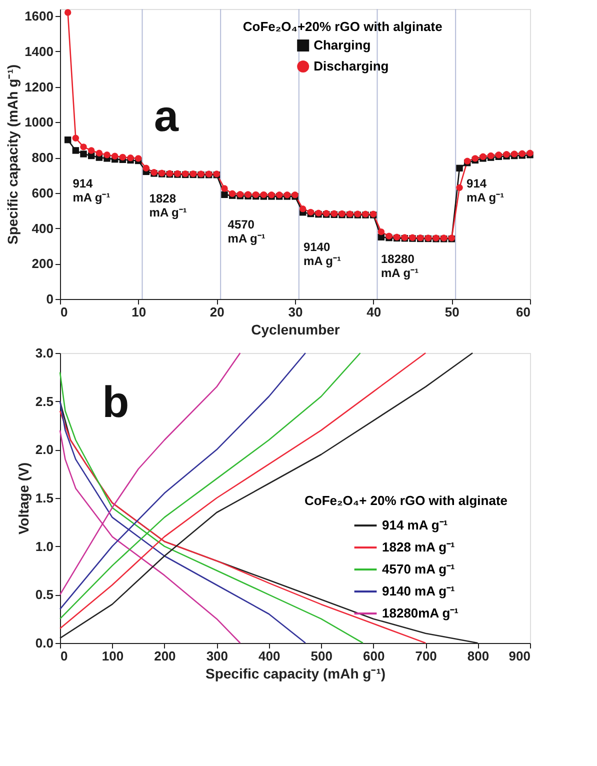 The width and height of the screenshot is (597, 766). Describe the element at coordinates (44, 401) in the screenshot. I see `y-tick-label: 2.5` at that location.